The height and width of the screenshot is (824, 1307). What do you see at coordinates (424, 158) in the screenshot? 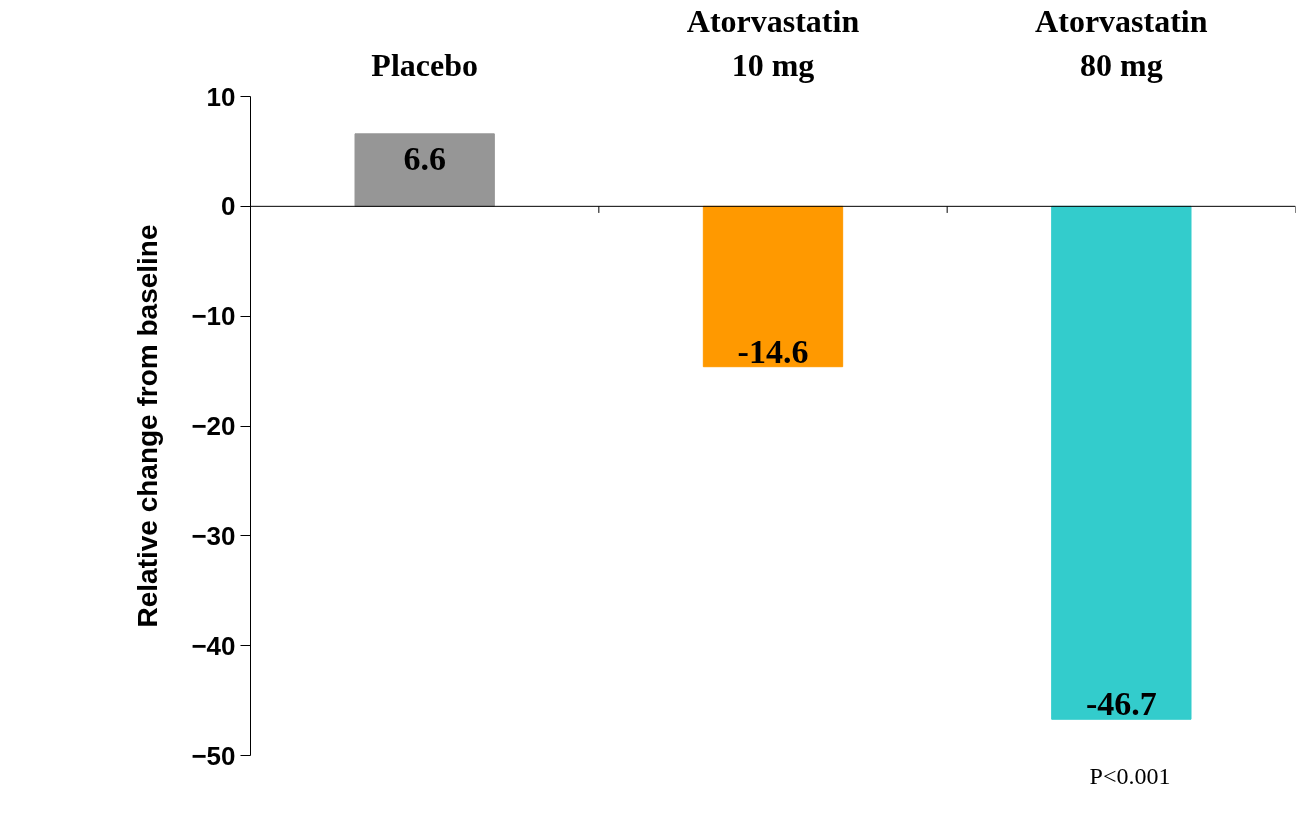
I see `data-label: 6.6` at bounding box center [424, 158].